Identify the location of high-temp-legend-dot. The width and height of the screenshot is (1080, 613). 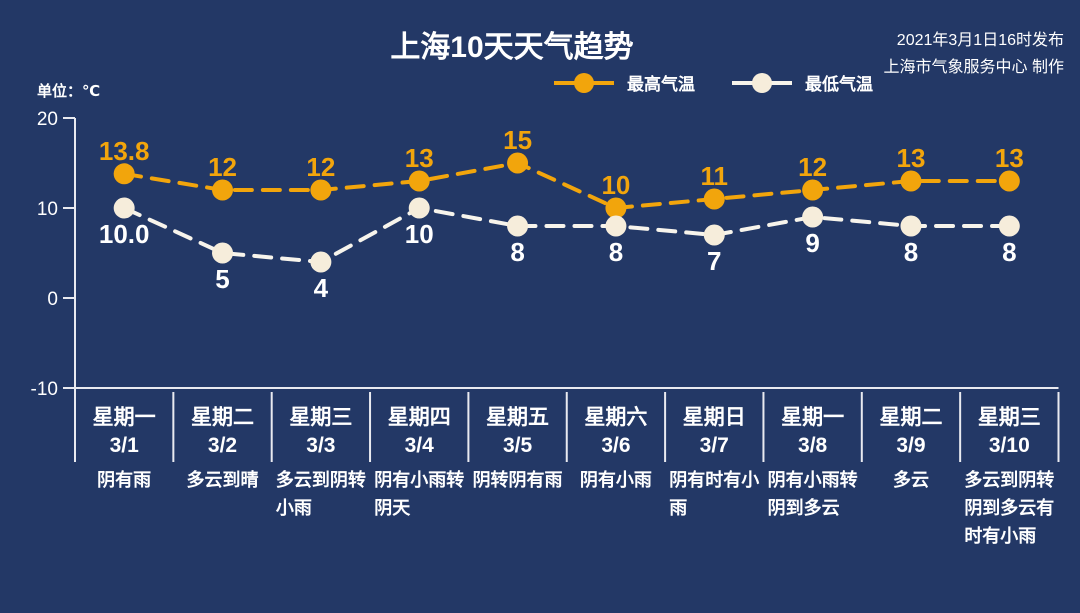
(584, 82).